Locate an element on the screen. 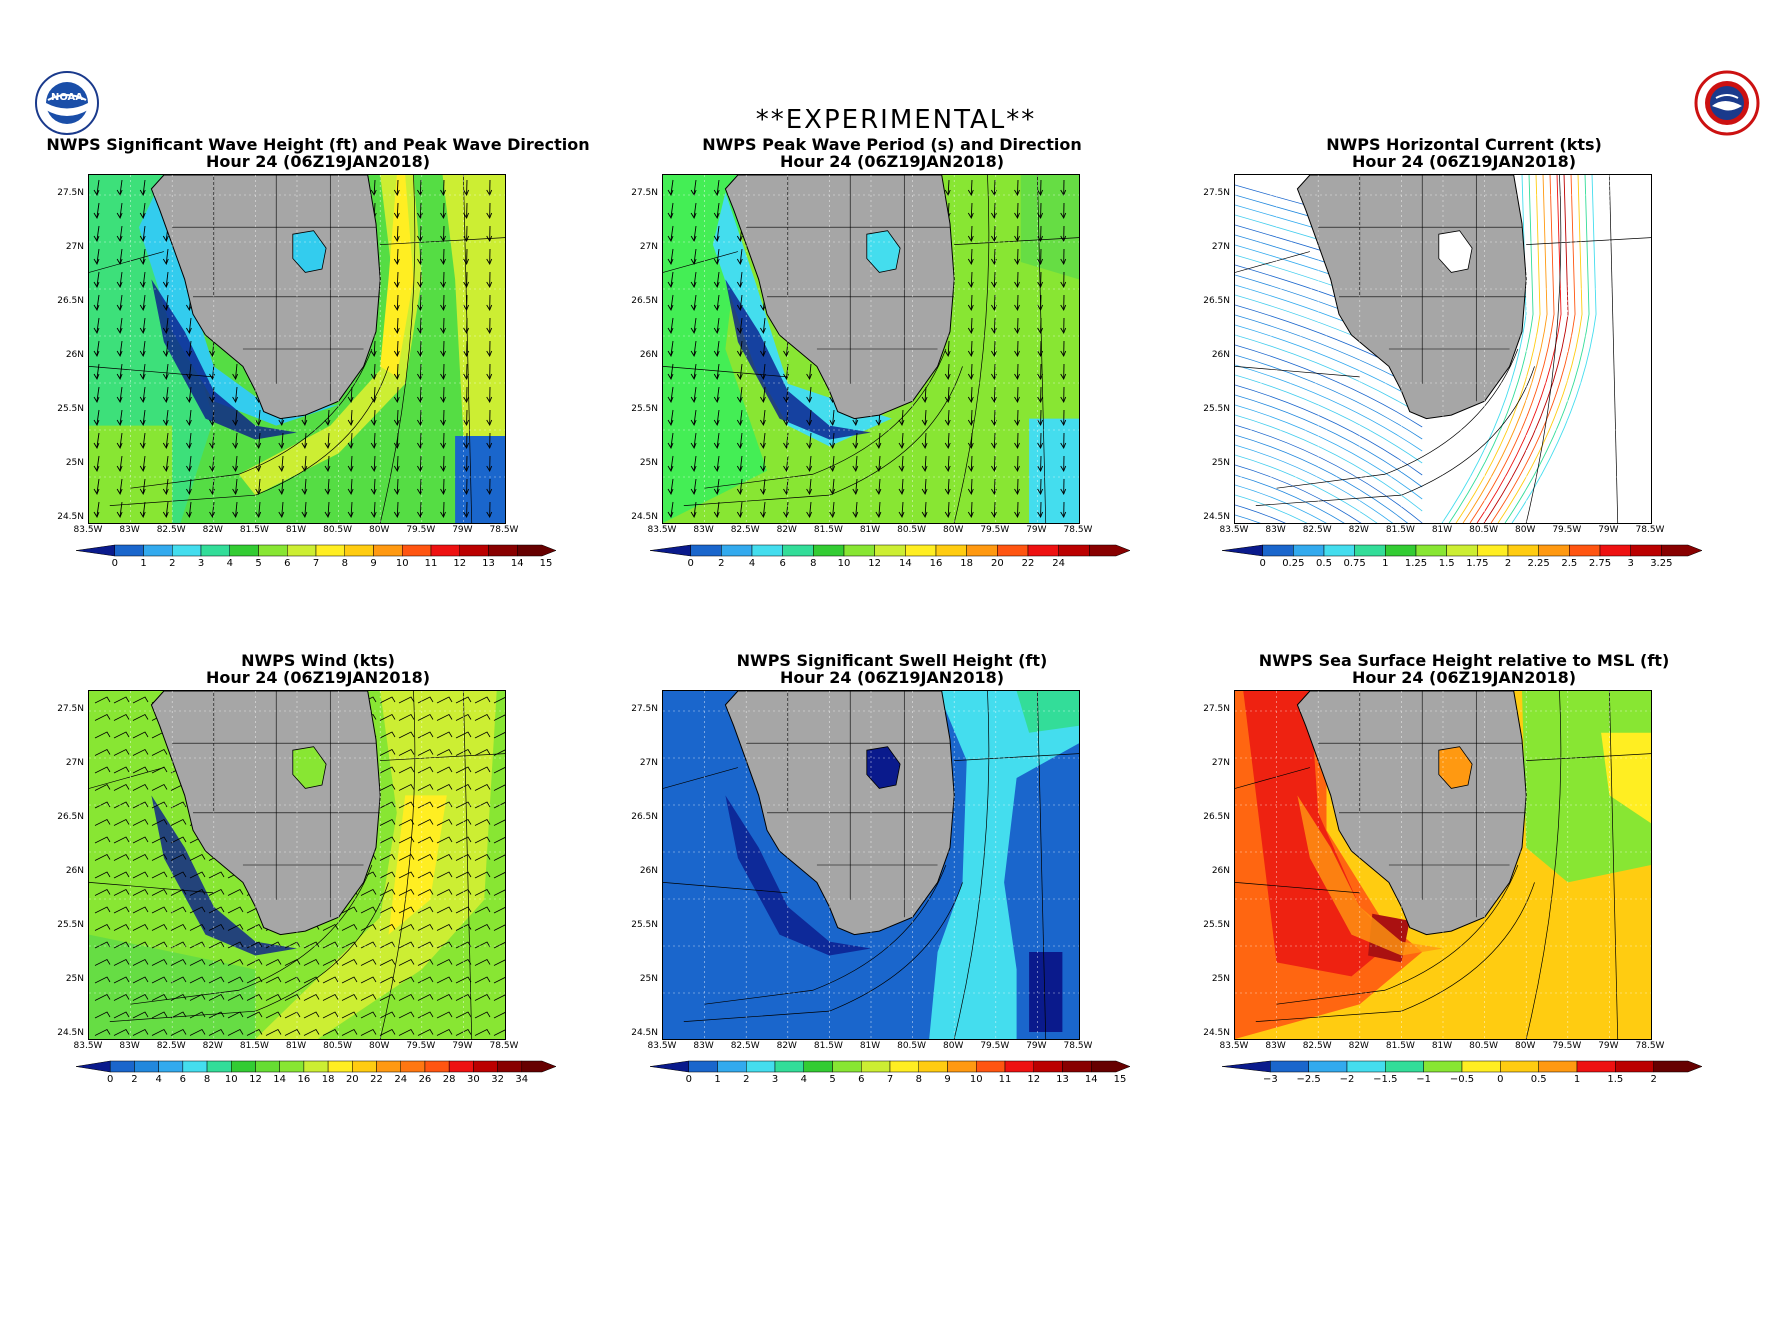 The image size is (1792, 1344). colorbar-label: 13 is located at coordinates (1062, 1079).